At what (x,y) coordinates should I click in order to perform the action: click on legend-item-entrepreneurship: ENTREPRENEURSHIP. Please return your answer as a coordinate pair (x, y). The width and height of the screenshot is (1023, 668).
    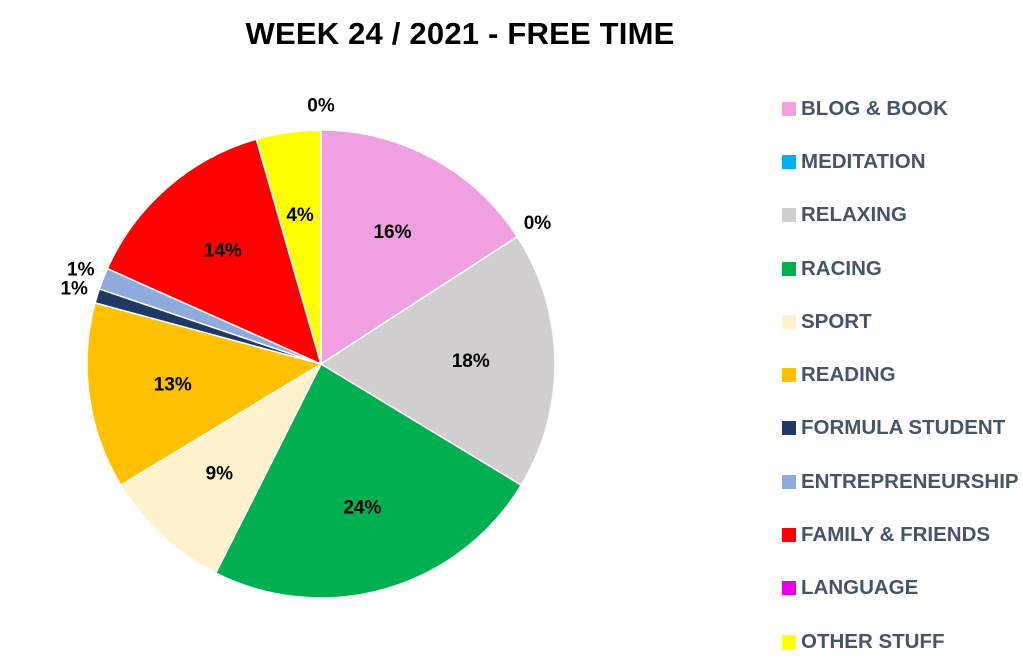
    Looking at the image, I should click on (900, 481).